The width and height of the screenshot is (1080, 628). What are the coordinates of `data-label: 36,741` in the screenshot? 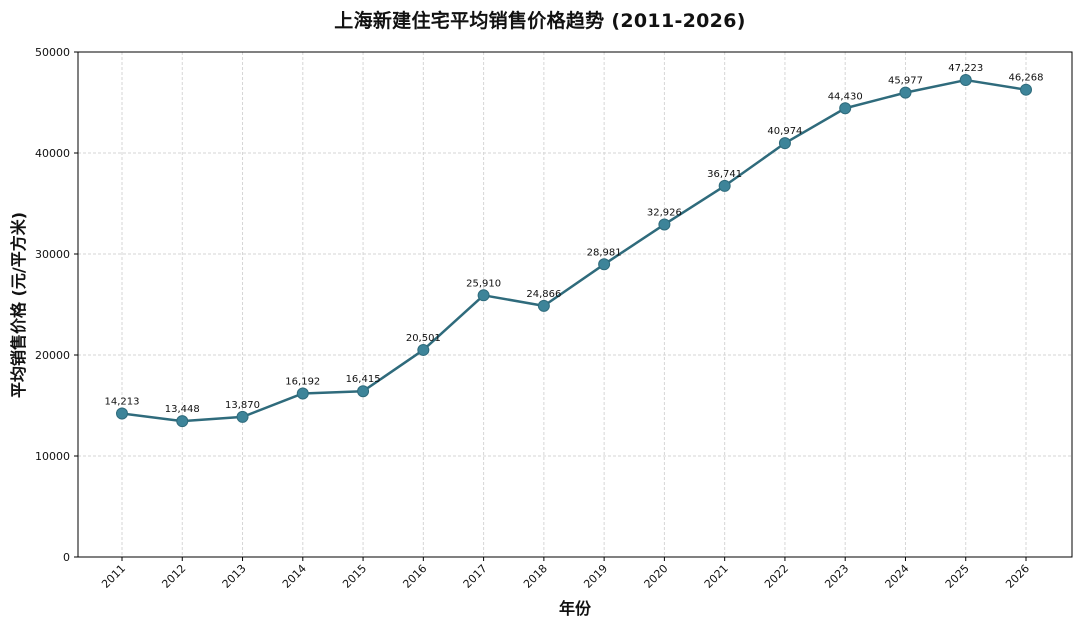 It's located at (724, 174).